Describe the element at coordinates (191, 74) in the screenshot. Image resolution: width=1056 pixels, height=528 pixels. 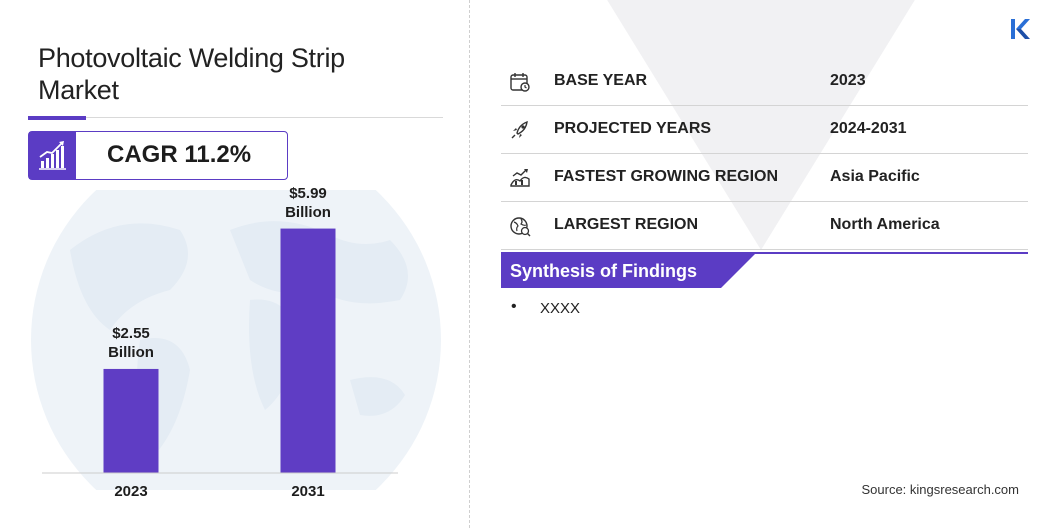
I see `page-title: Photovoltaic Welding Strip Market` at that location.